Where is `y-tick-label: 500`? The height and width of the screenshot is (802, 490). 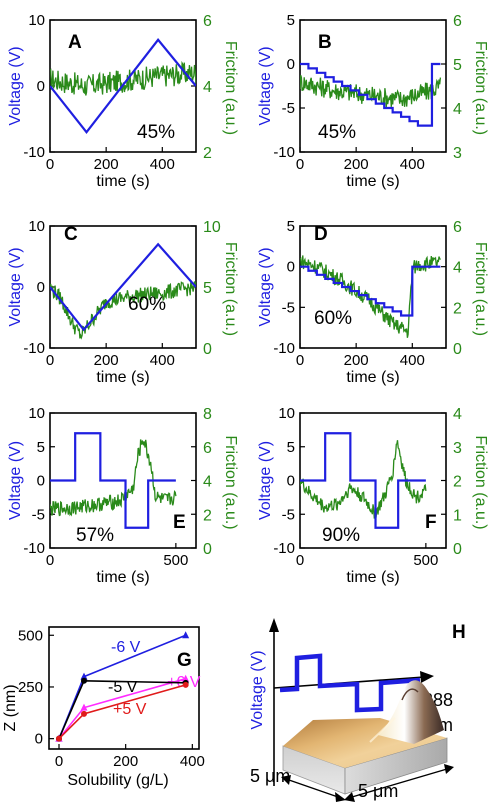
y-tick-label: 500 is located at coordinates (30, 635).